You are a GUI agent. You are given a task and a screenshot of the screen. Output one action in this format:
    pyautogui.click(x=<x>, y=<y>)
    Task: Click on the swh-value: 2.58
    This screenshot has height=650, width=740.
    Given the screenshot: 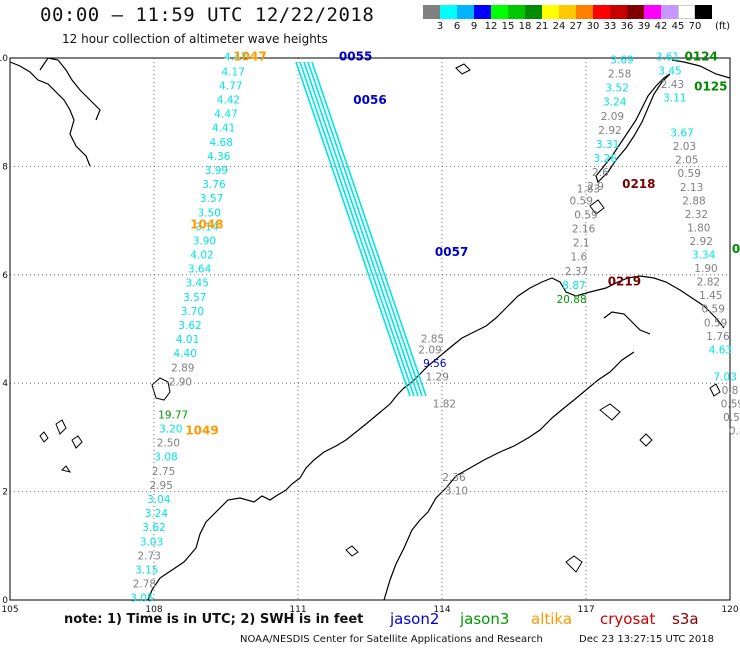 What is the action you would take?
    pyautogui.click(x=619, y=75)
    